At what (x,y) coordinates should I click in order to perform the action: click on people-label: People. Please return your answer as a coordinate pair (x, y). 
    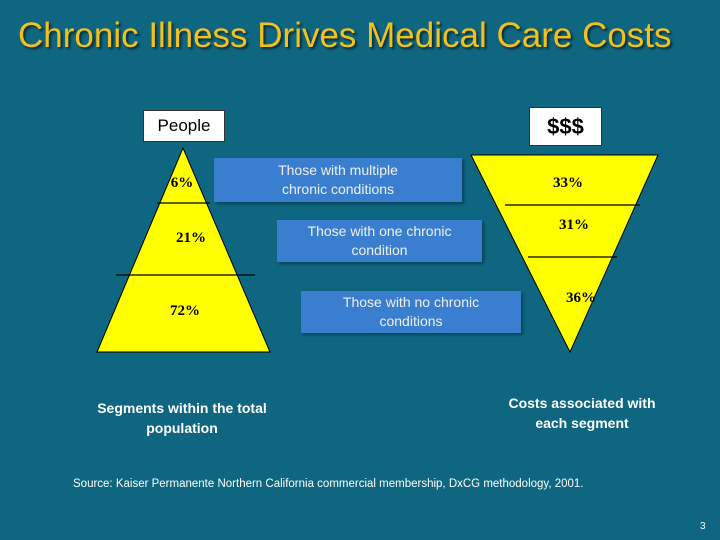
    Looking at the image, I should click on (184, 126).